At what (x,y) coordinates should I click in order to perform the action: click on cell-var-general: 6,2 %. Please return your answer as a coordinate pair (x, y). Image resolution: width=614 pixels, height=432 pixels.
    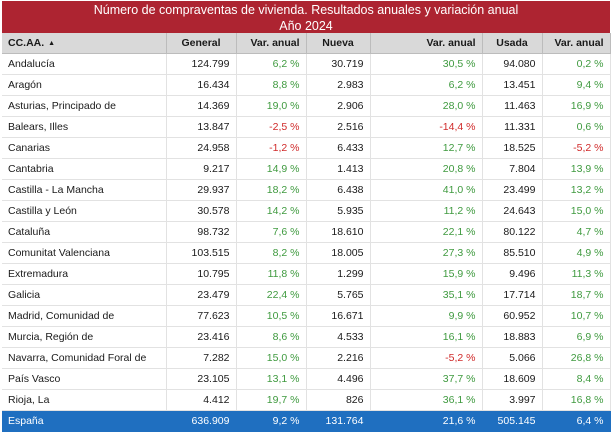
    Looking at the image, I should click on (271, 64).